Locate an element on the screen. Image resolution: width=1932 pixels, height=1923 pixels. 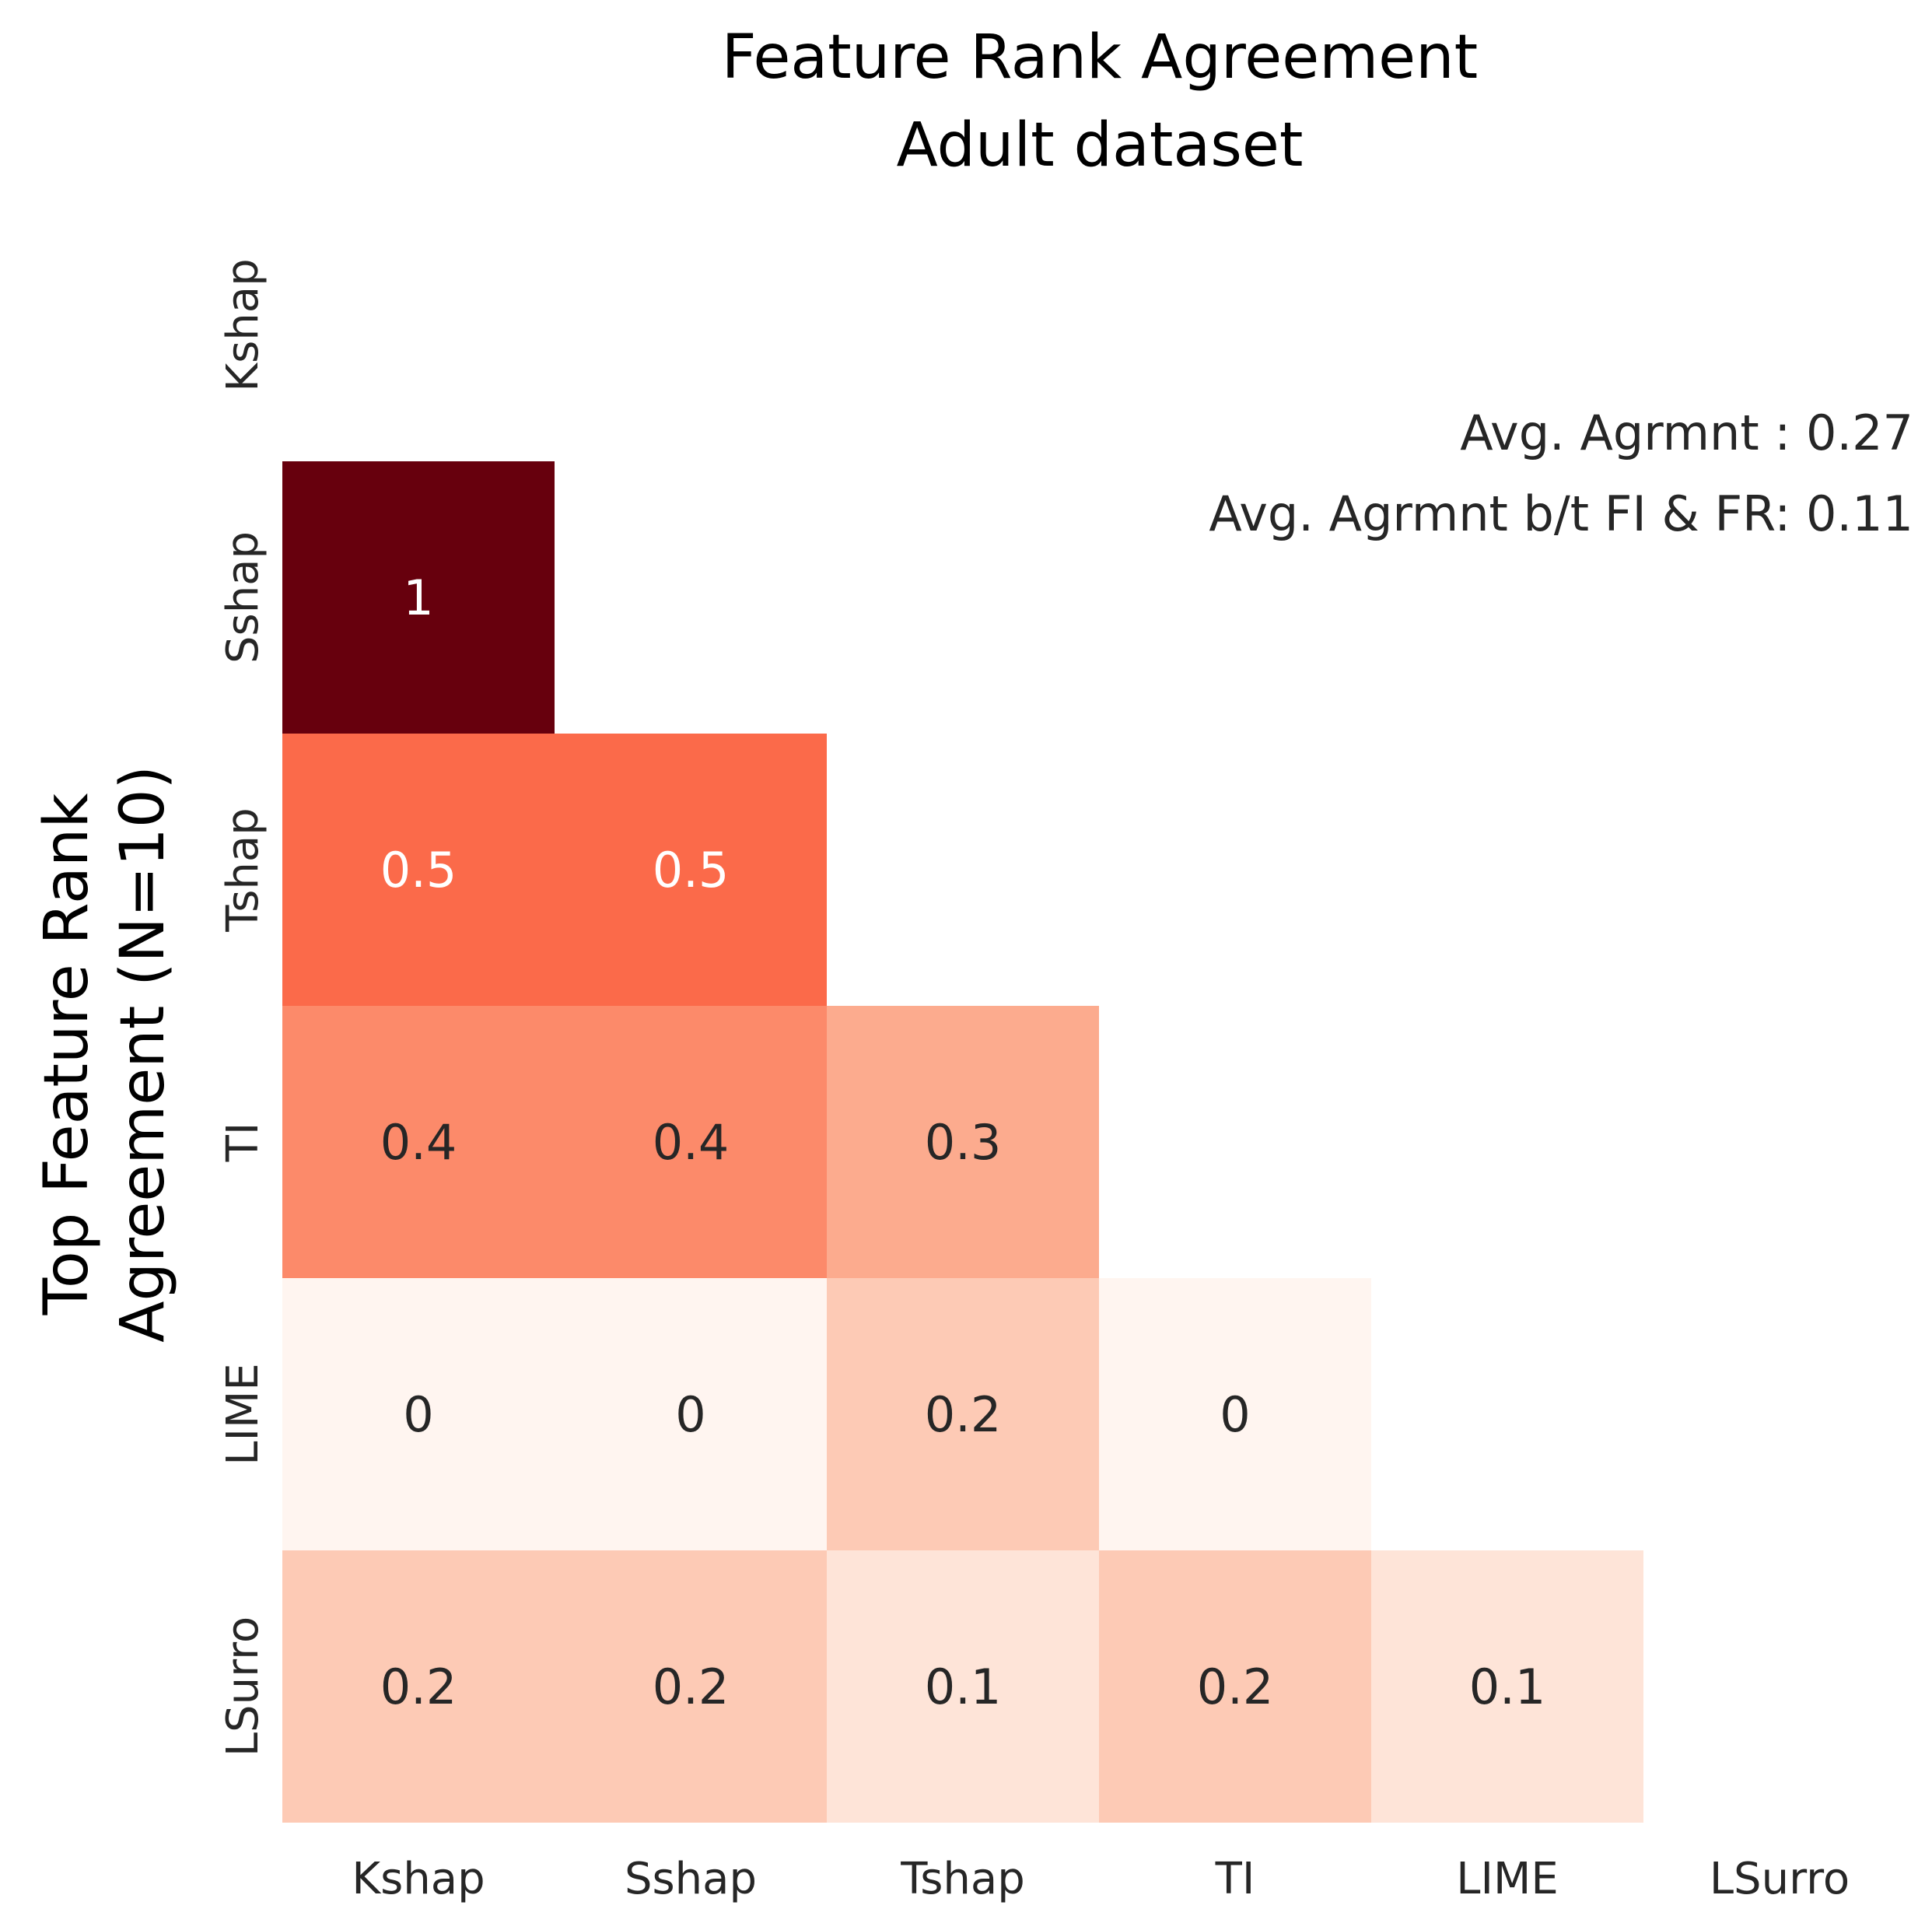
cell-LSurro-Sshap is located at coordinates (691, 1687).